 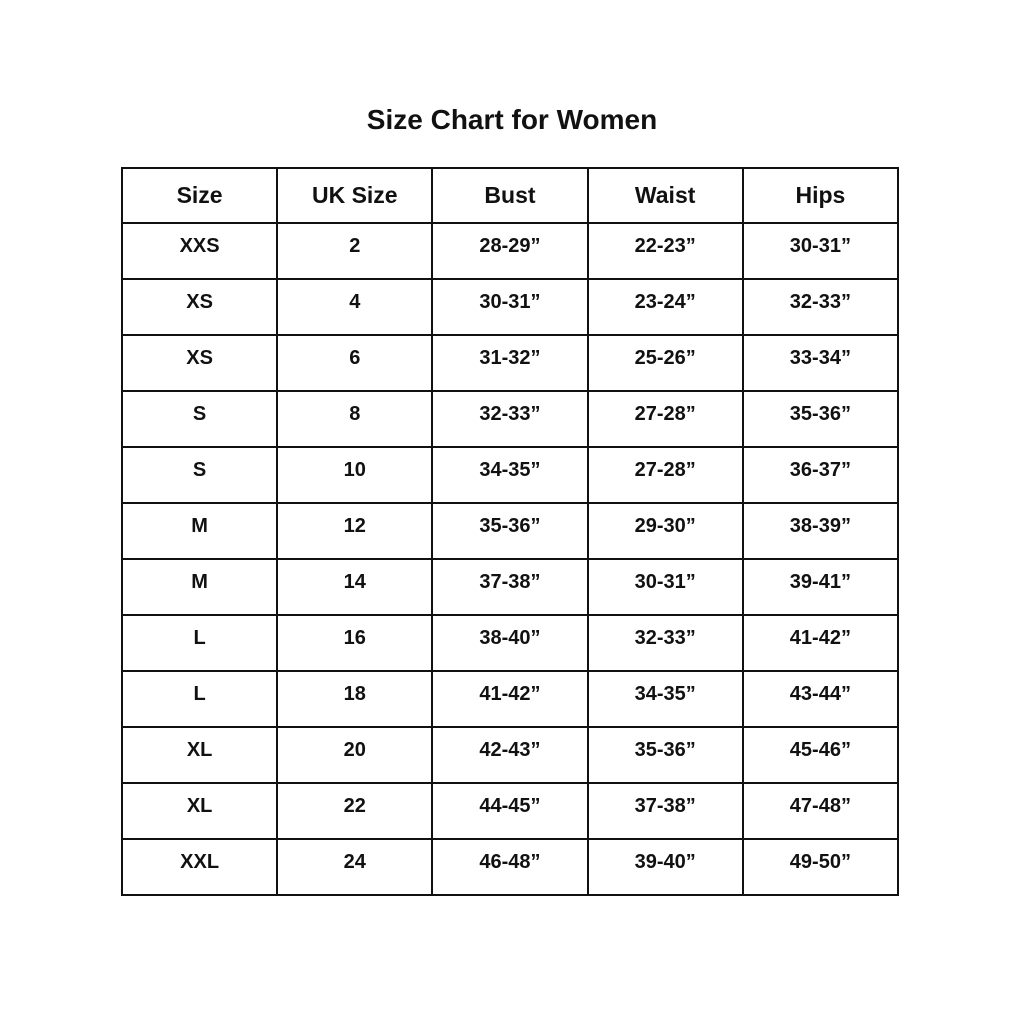 I want to click on column-header: Hips, so click(x=820, y=195).